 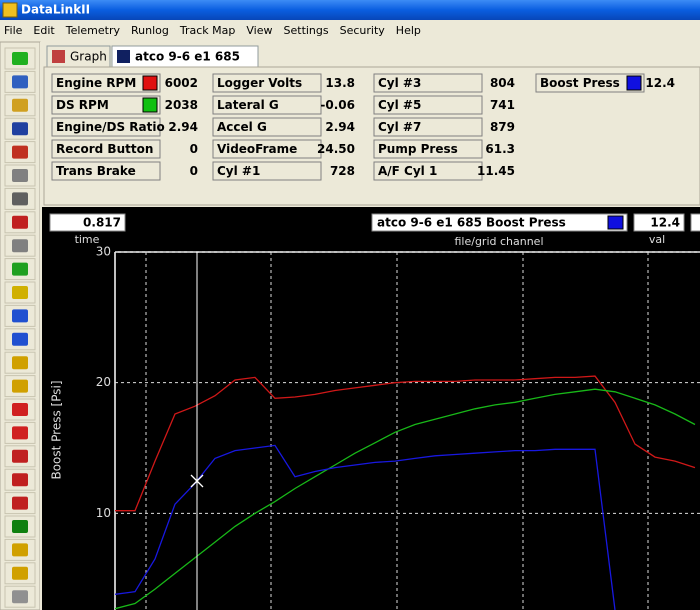 What do you see at coordinates (340, 83) in the screenshot?
I see `channel-value: 13.8` at bounding box center [340, 83].